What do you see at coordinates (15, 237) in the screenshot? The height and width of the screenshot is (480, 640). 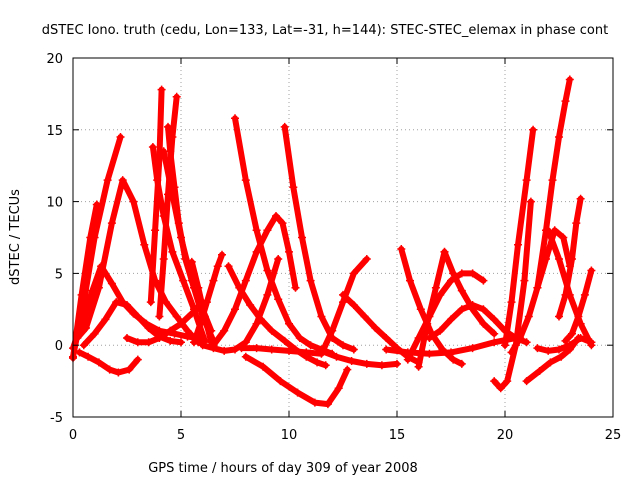 I see `y-axis-label: dSTEC / TECUs` at bounding box center [15, 237].